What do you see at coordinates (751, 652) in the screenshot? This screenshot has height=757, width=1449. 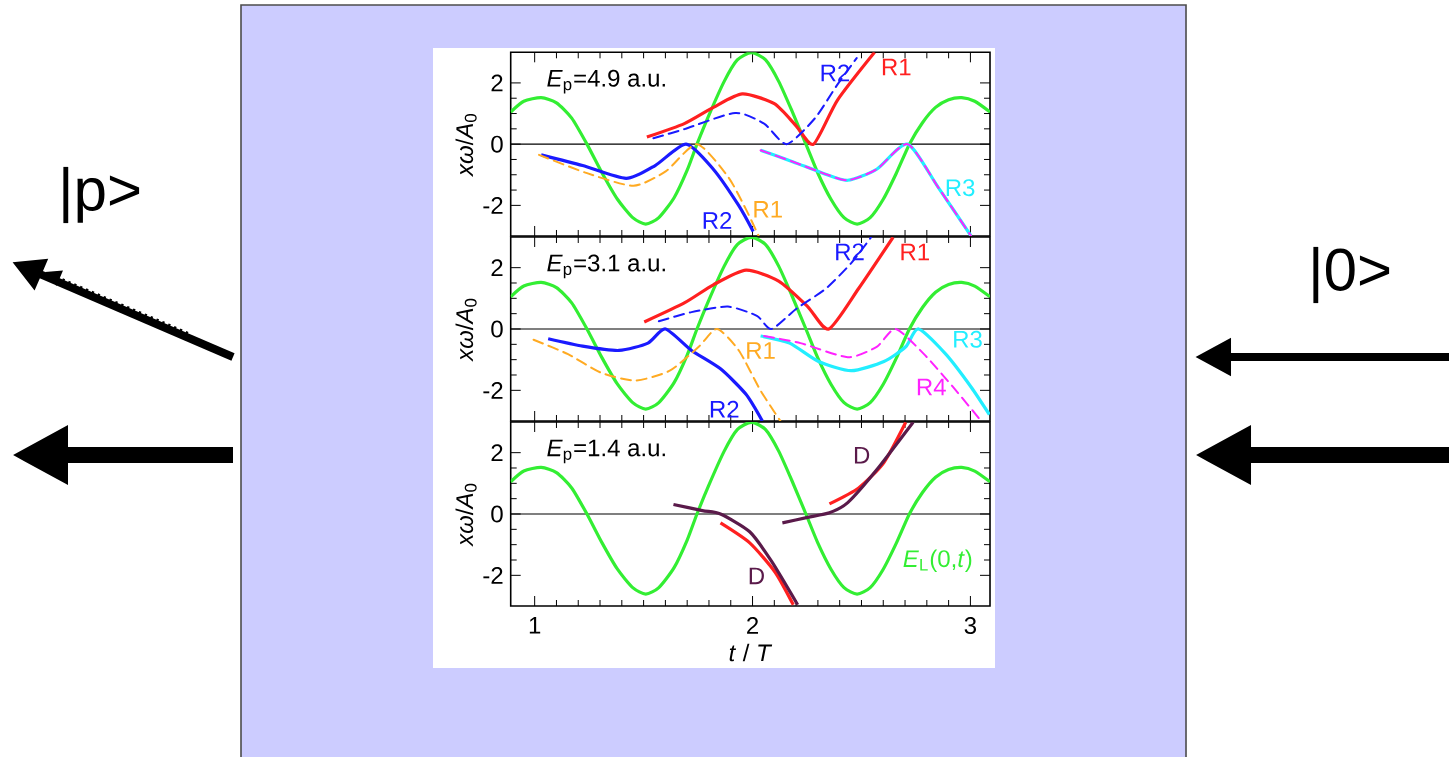 I see `x-axis-title: t / T` at bounding box center [751, 652].